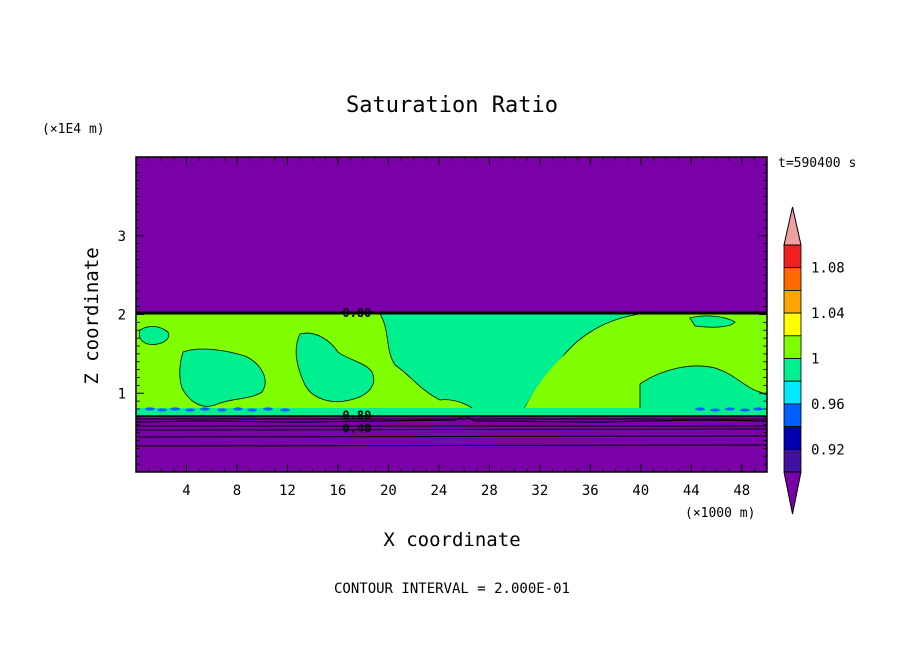  I want to click on x-unit-label: (×1000 m), so click(720, 513).